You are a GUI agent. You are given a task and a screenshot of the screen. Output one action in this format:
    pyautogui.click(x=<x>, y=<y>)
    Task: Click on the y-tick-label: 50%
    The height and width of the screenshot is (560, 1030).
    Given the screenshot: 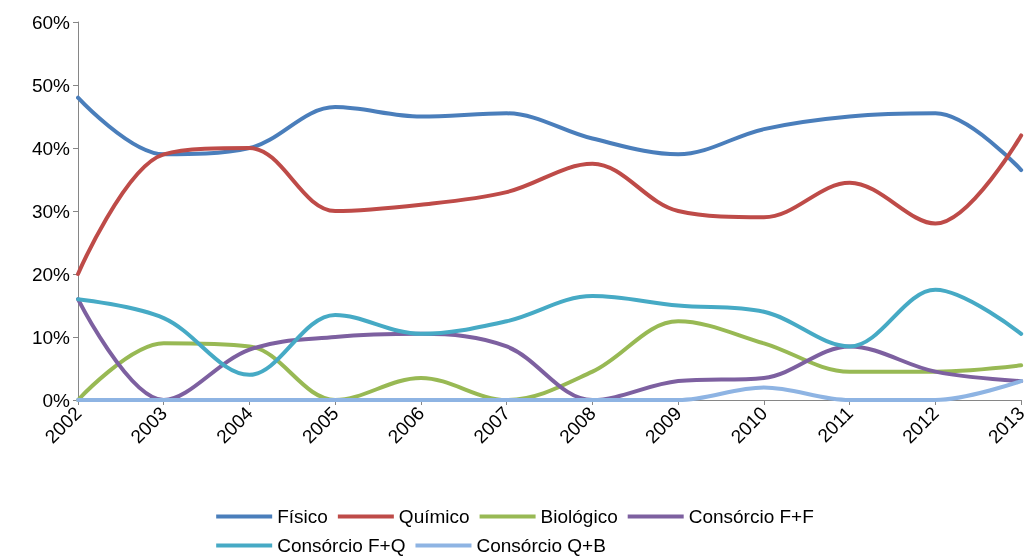 What is the action you would take?
    pyautogui.click(x=51, y=85)
    